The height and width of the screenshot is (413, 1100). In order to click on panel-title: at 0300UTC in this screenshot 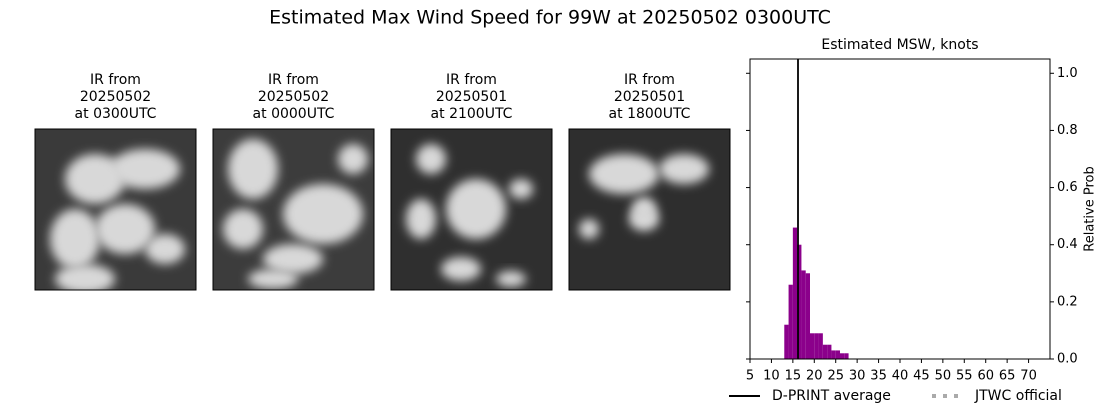, I will do `click(116, 114)`.